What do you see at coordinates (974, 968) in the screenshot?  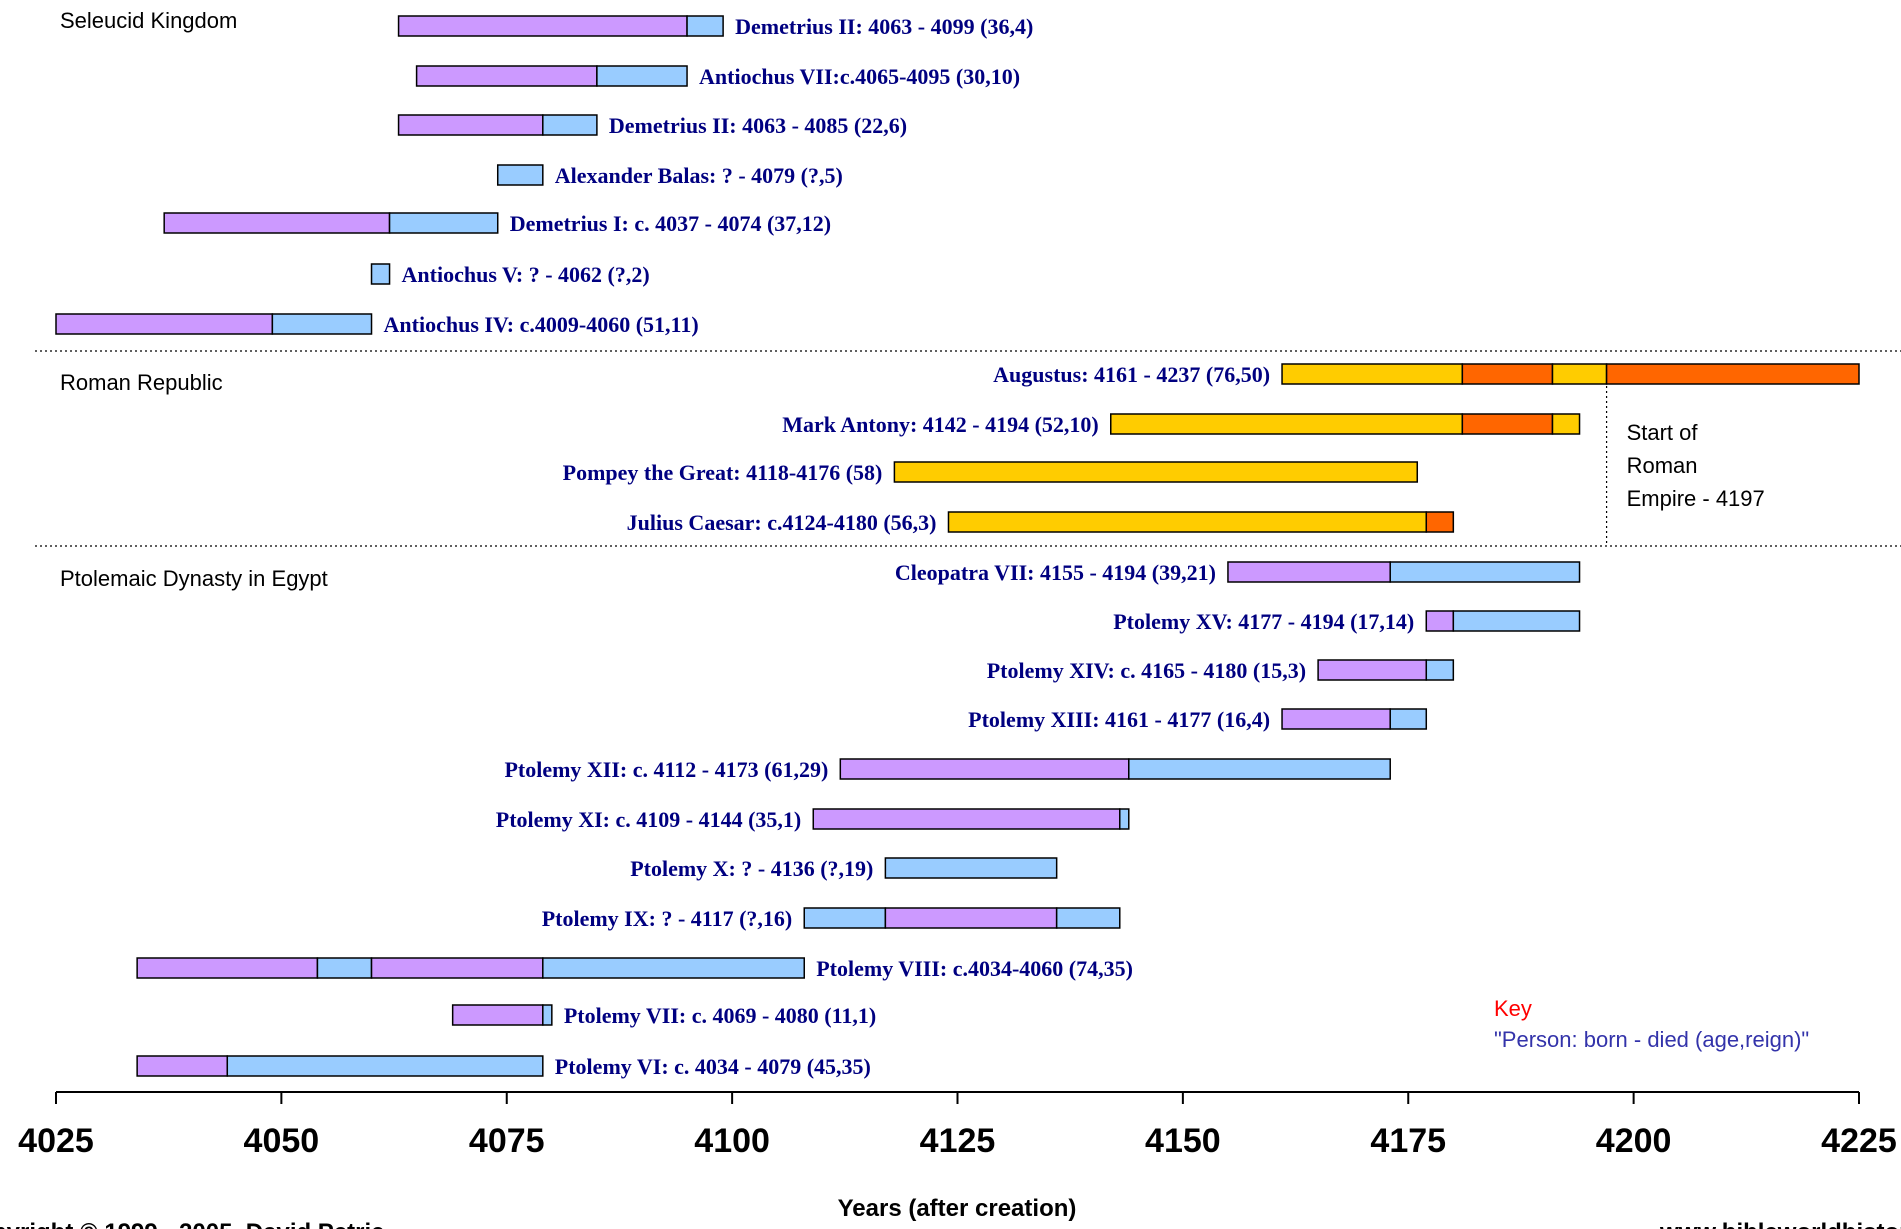 I see `row-label: Ptolemy VIII: c.4034-4060 (74,35)` at bounding box center [974, 968].